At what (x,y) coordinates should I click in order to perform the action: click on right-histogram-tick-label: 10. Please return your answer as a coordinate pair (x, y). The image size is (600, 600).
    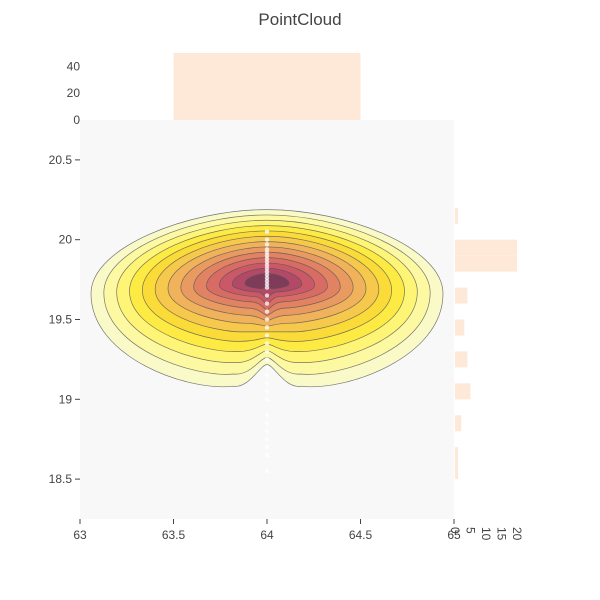
    Looking at the image, I should click on (486, 534).